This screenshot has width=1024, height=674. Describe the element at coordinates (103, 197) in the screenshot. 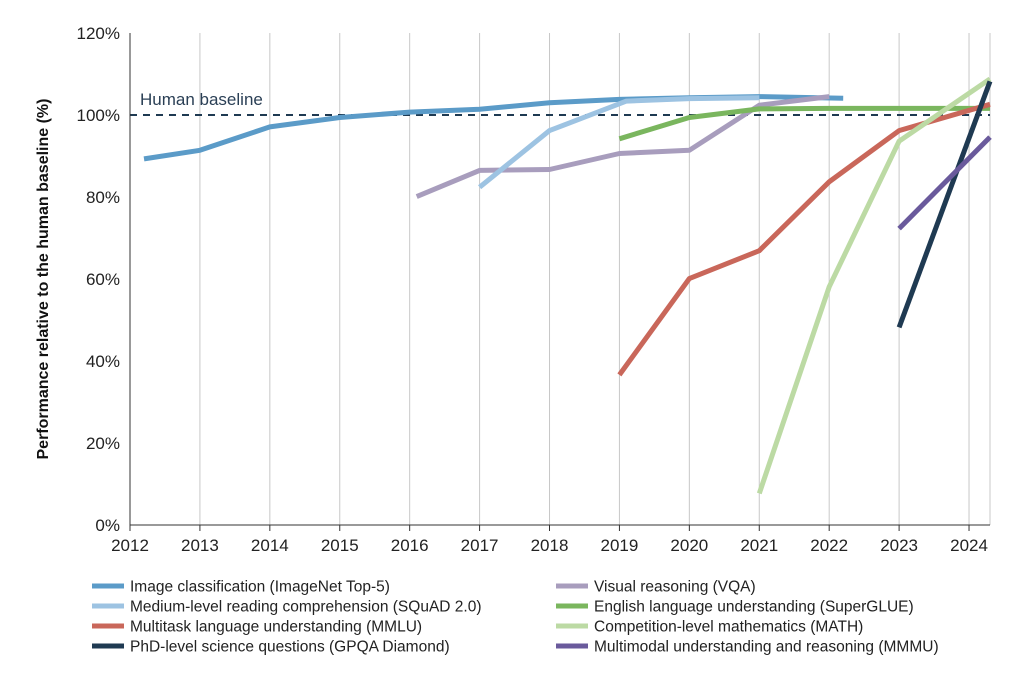

I see `y-tick-label: 80%` at that location.